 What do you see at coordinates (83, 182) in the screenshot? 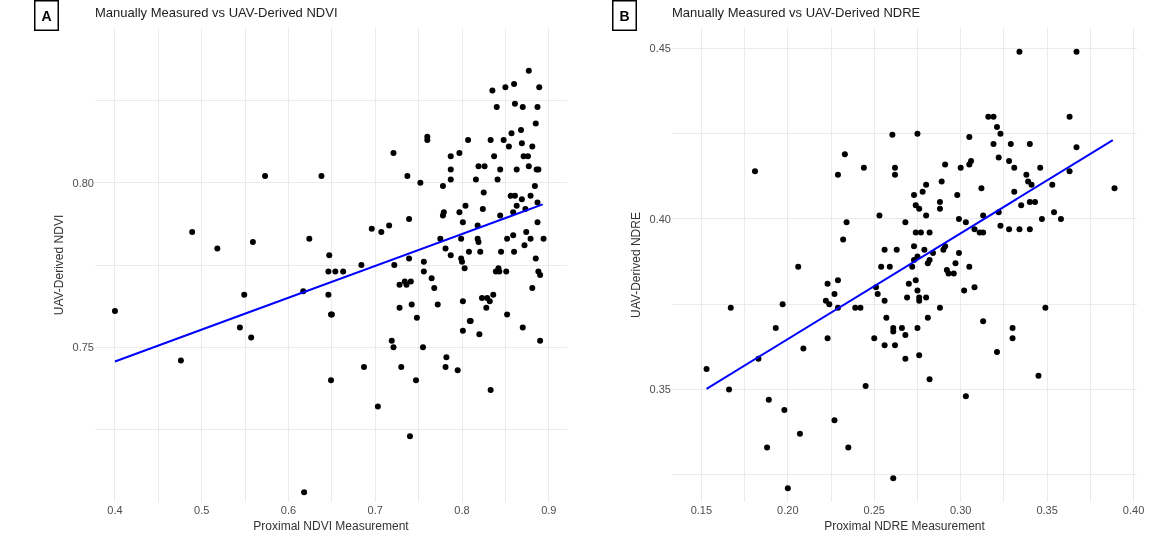
I see `y-tick-label: 0.80` at bounding box center [83, 182].